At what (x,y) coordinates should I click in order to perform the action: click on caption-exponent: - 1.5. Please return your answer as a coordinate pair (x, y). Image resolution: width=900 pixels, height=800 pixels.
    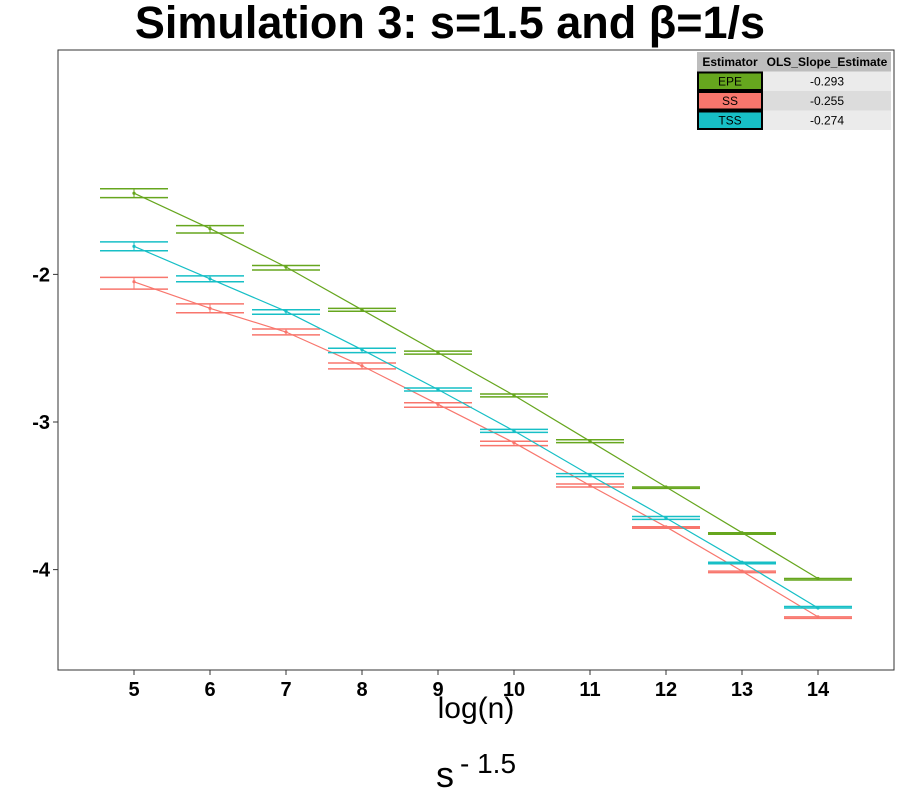
    Looking at the image, I should click on (488, 763).